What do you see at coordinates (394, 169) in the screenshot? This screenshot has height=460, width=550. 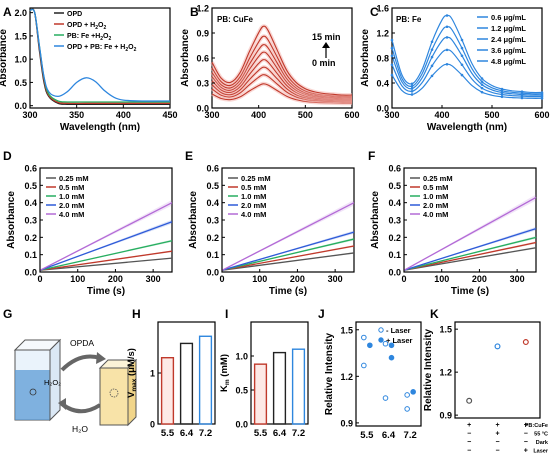 I see `y-tick-label: 0.6` at bounding box center [394, 169].